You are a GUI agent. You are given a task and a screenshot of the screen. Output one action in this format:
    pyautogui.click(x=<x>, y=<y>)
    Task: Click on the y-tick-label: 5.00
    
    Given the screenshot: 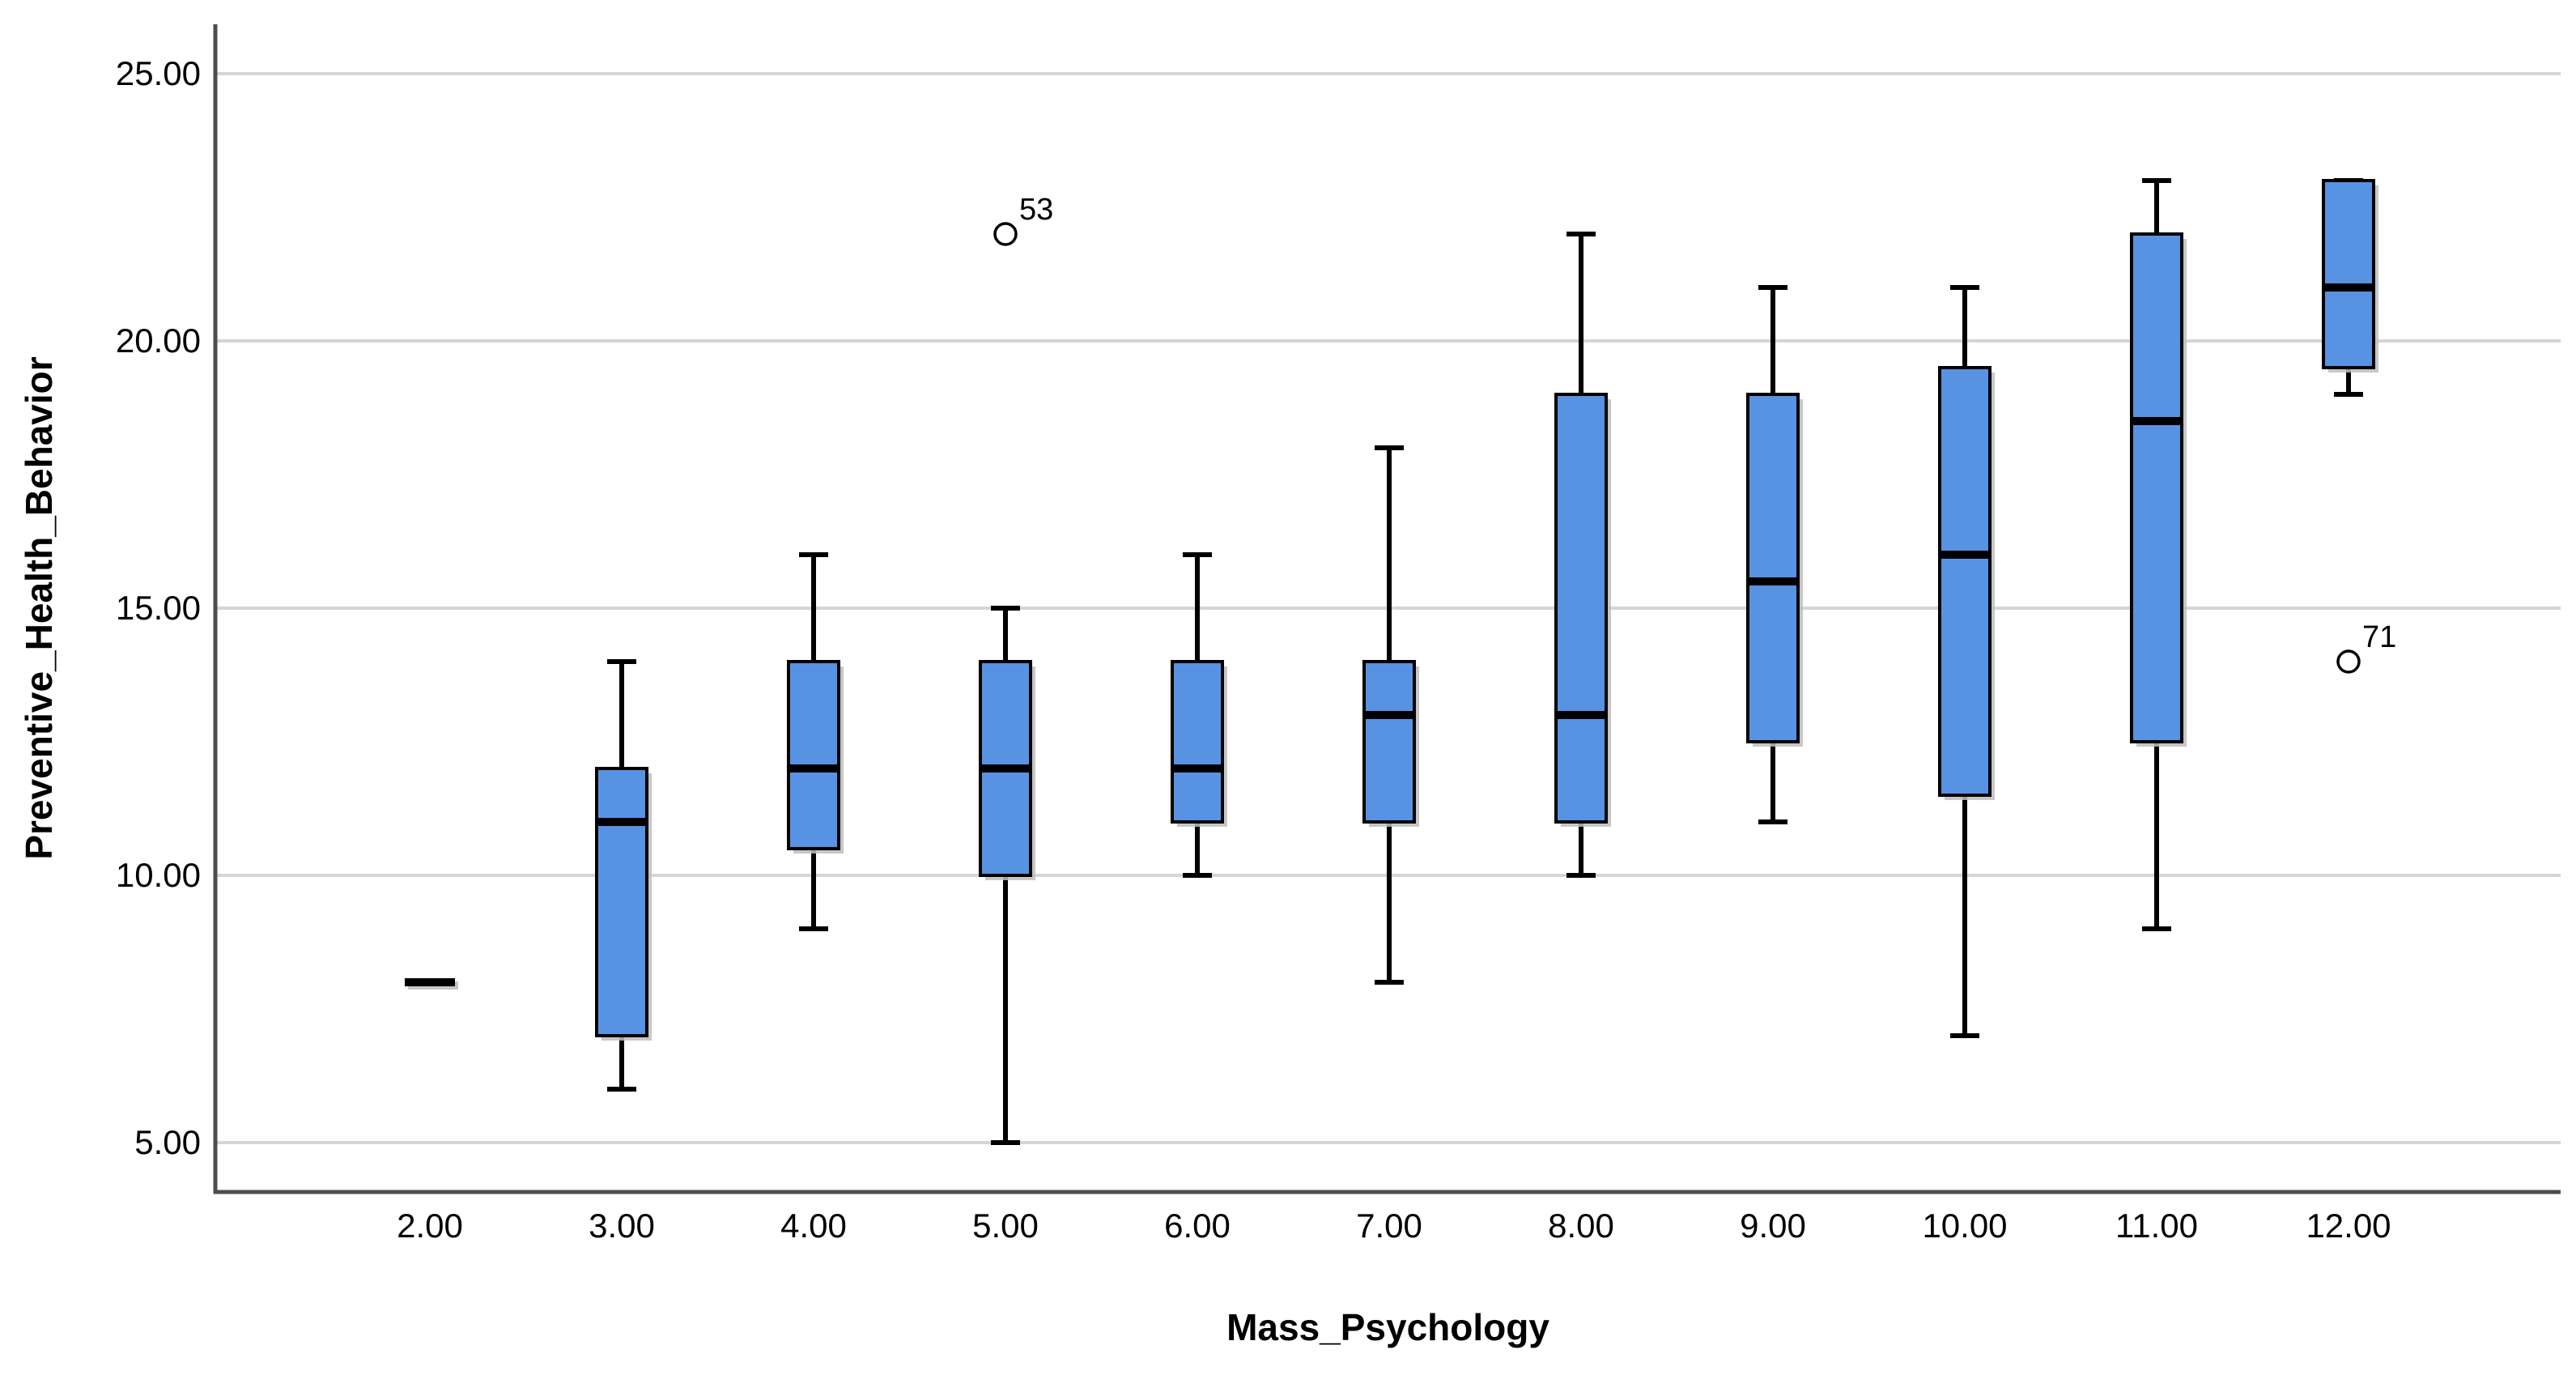 What is the action you would take?
    pyautogui.click(x=167, y=1142)
    